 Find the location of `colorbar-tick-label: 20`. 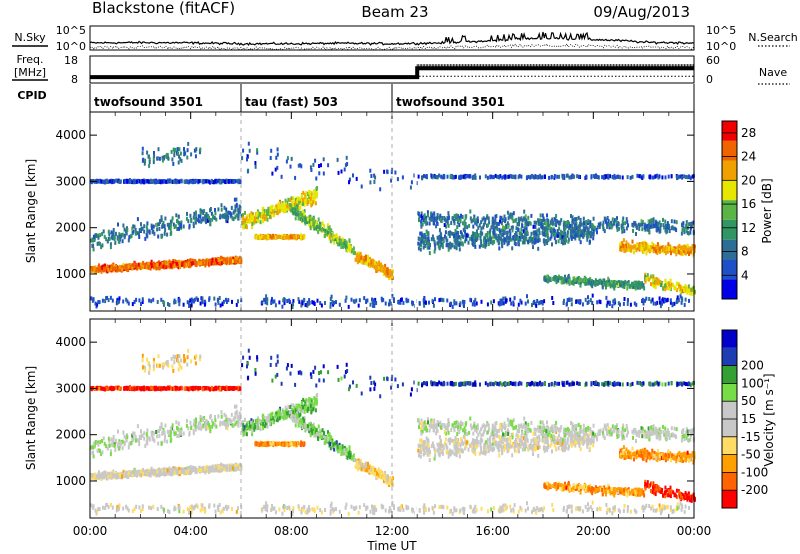

colorbar-tick-label: 20 is located at coordinates (748, 180).